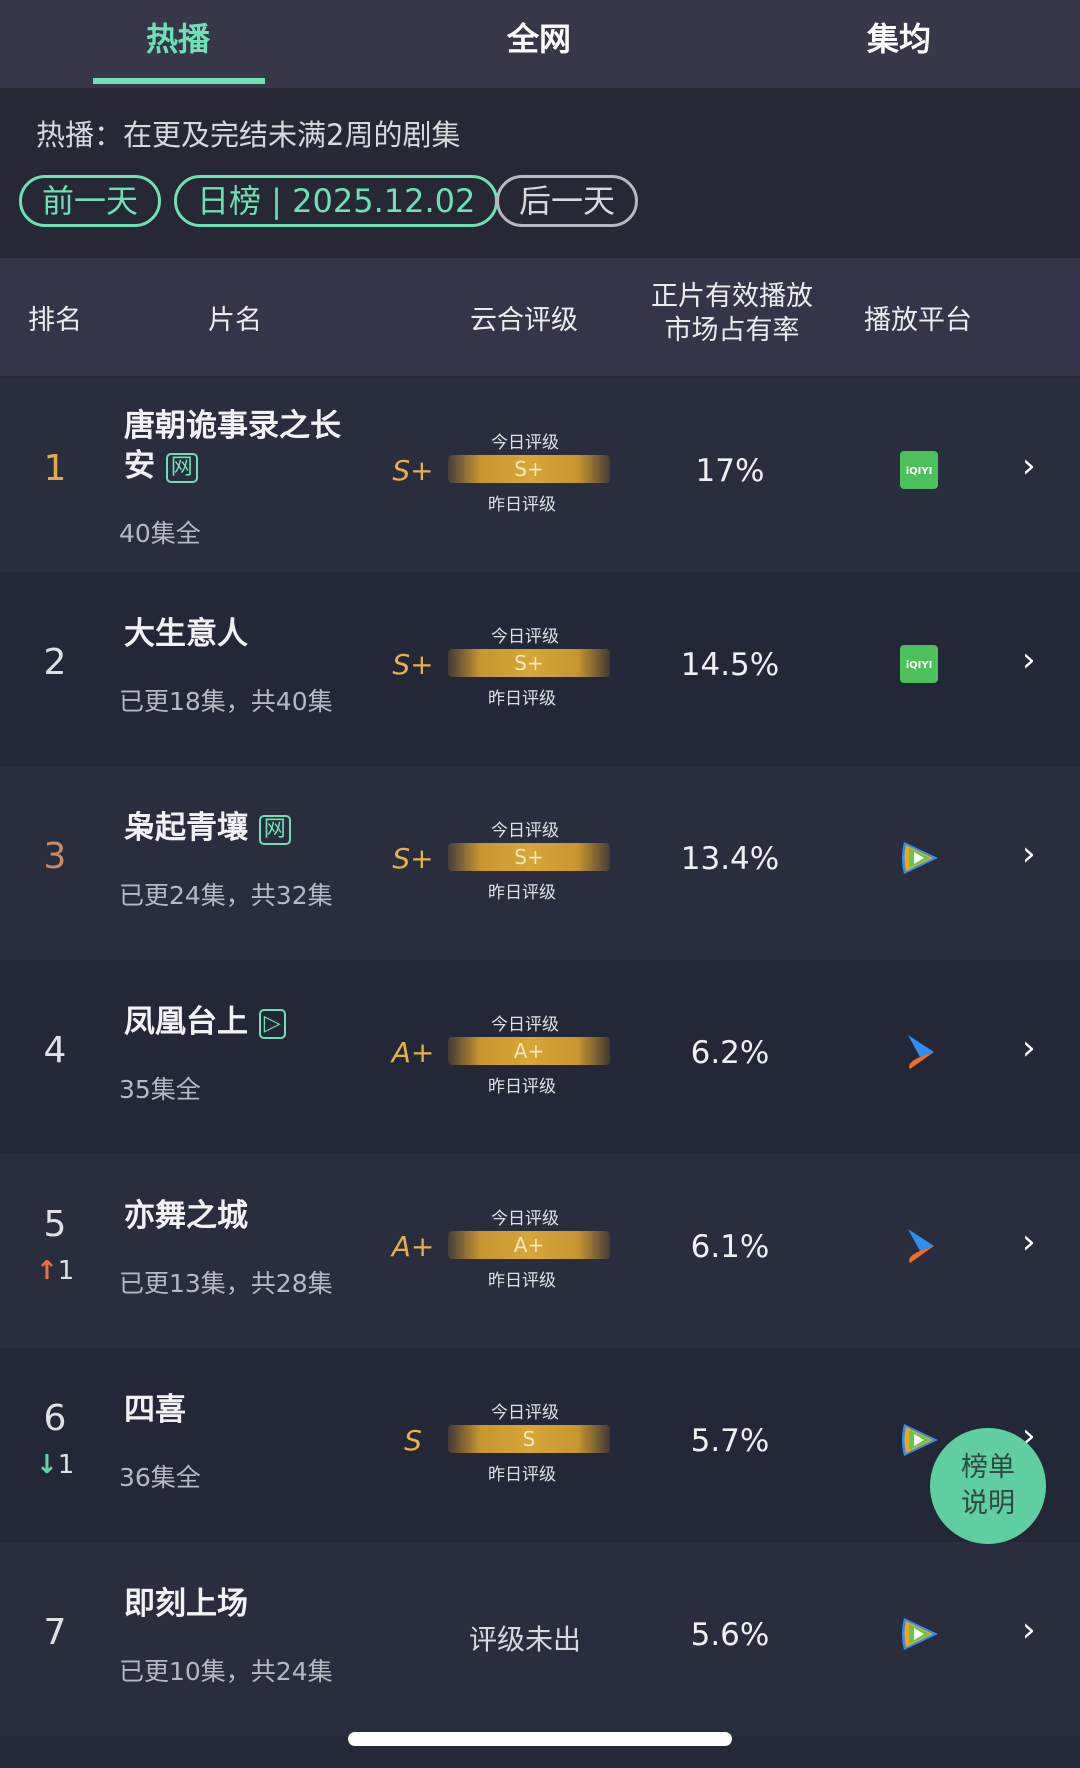 Image resolution: width=1080 pixels, height=1768 pixels. I want to click on rank-change: ↓1, so click(55, 1465).